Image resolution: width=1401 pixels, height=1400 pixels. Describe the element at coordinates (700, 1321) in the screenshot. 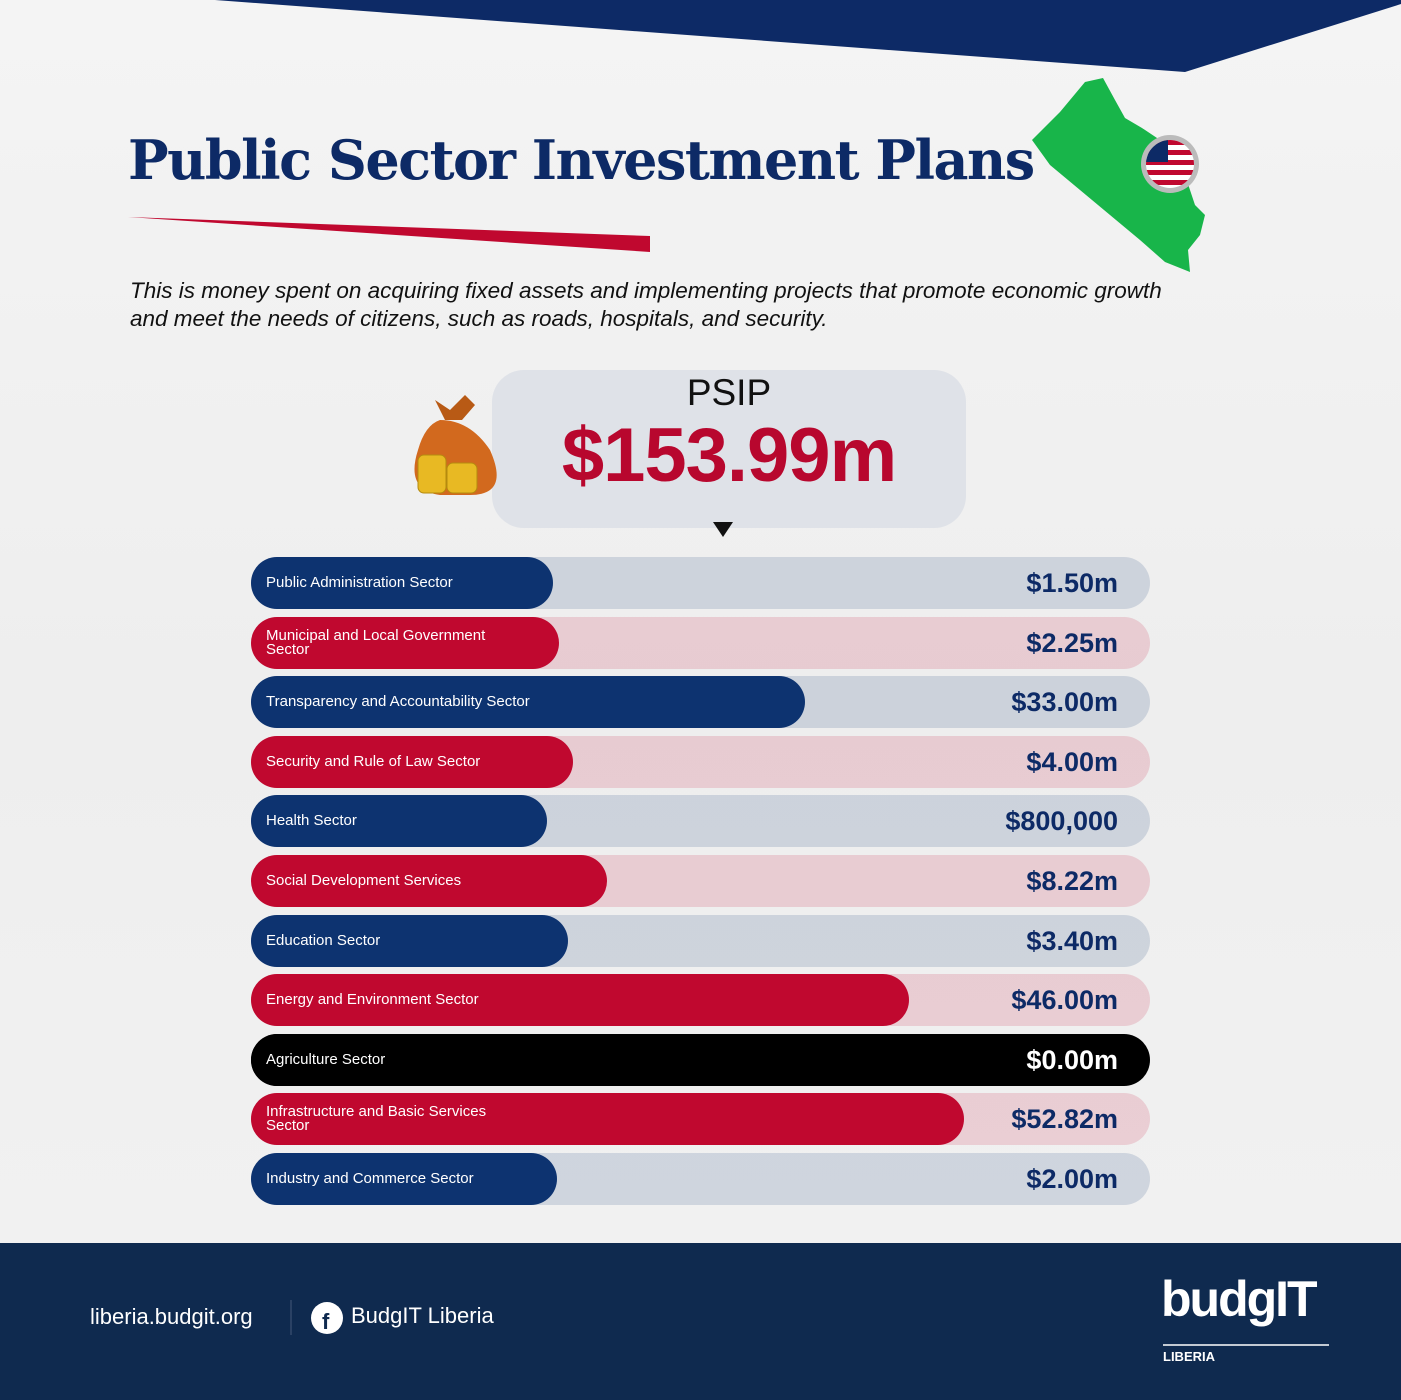

I see `footer-band` at that location.